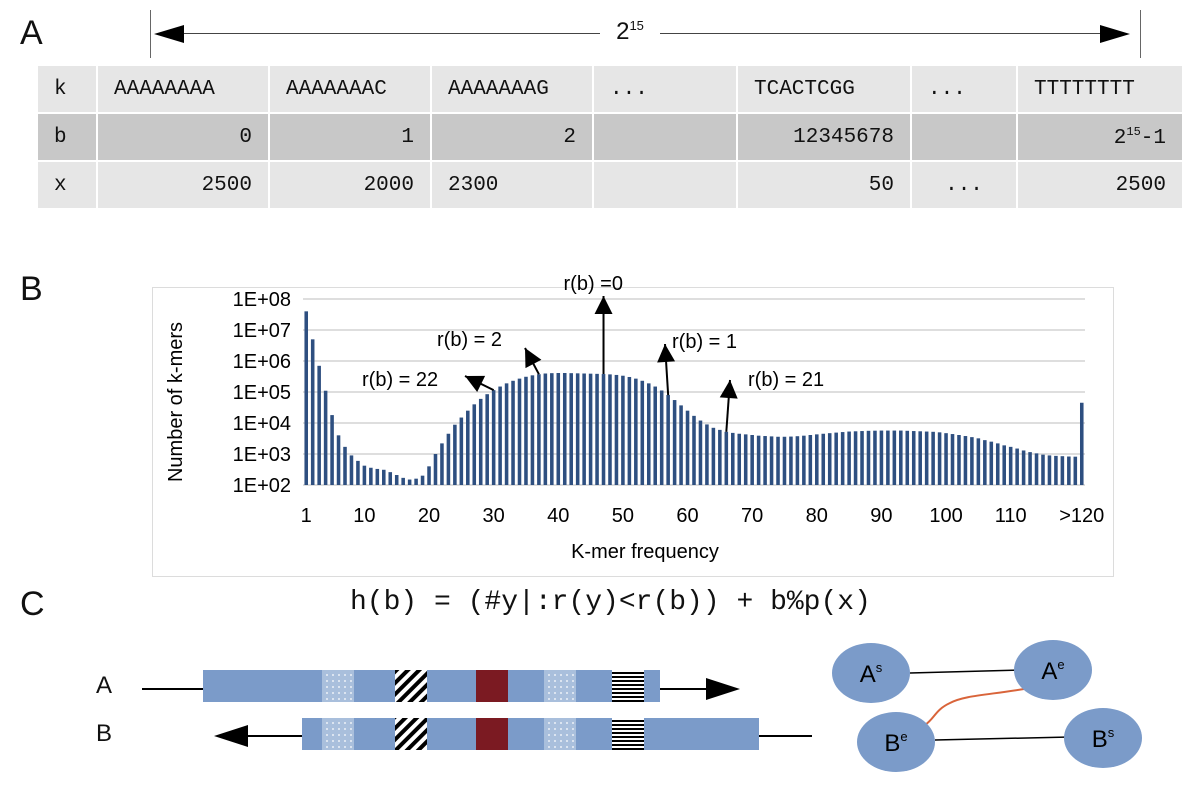 This screenshot has width=1200, height=792. Describe the element at coordinates (1140, 34) in the screenshot. I see `span-right-tick` at that location.